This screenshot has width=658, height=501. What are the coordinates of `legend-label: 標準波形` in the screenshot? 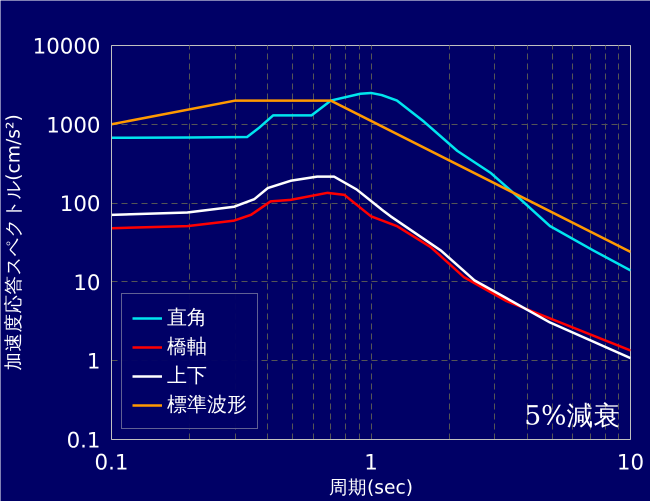 It's located at (207, 404).